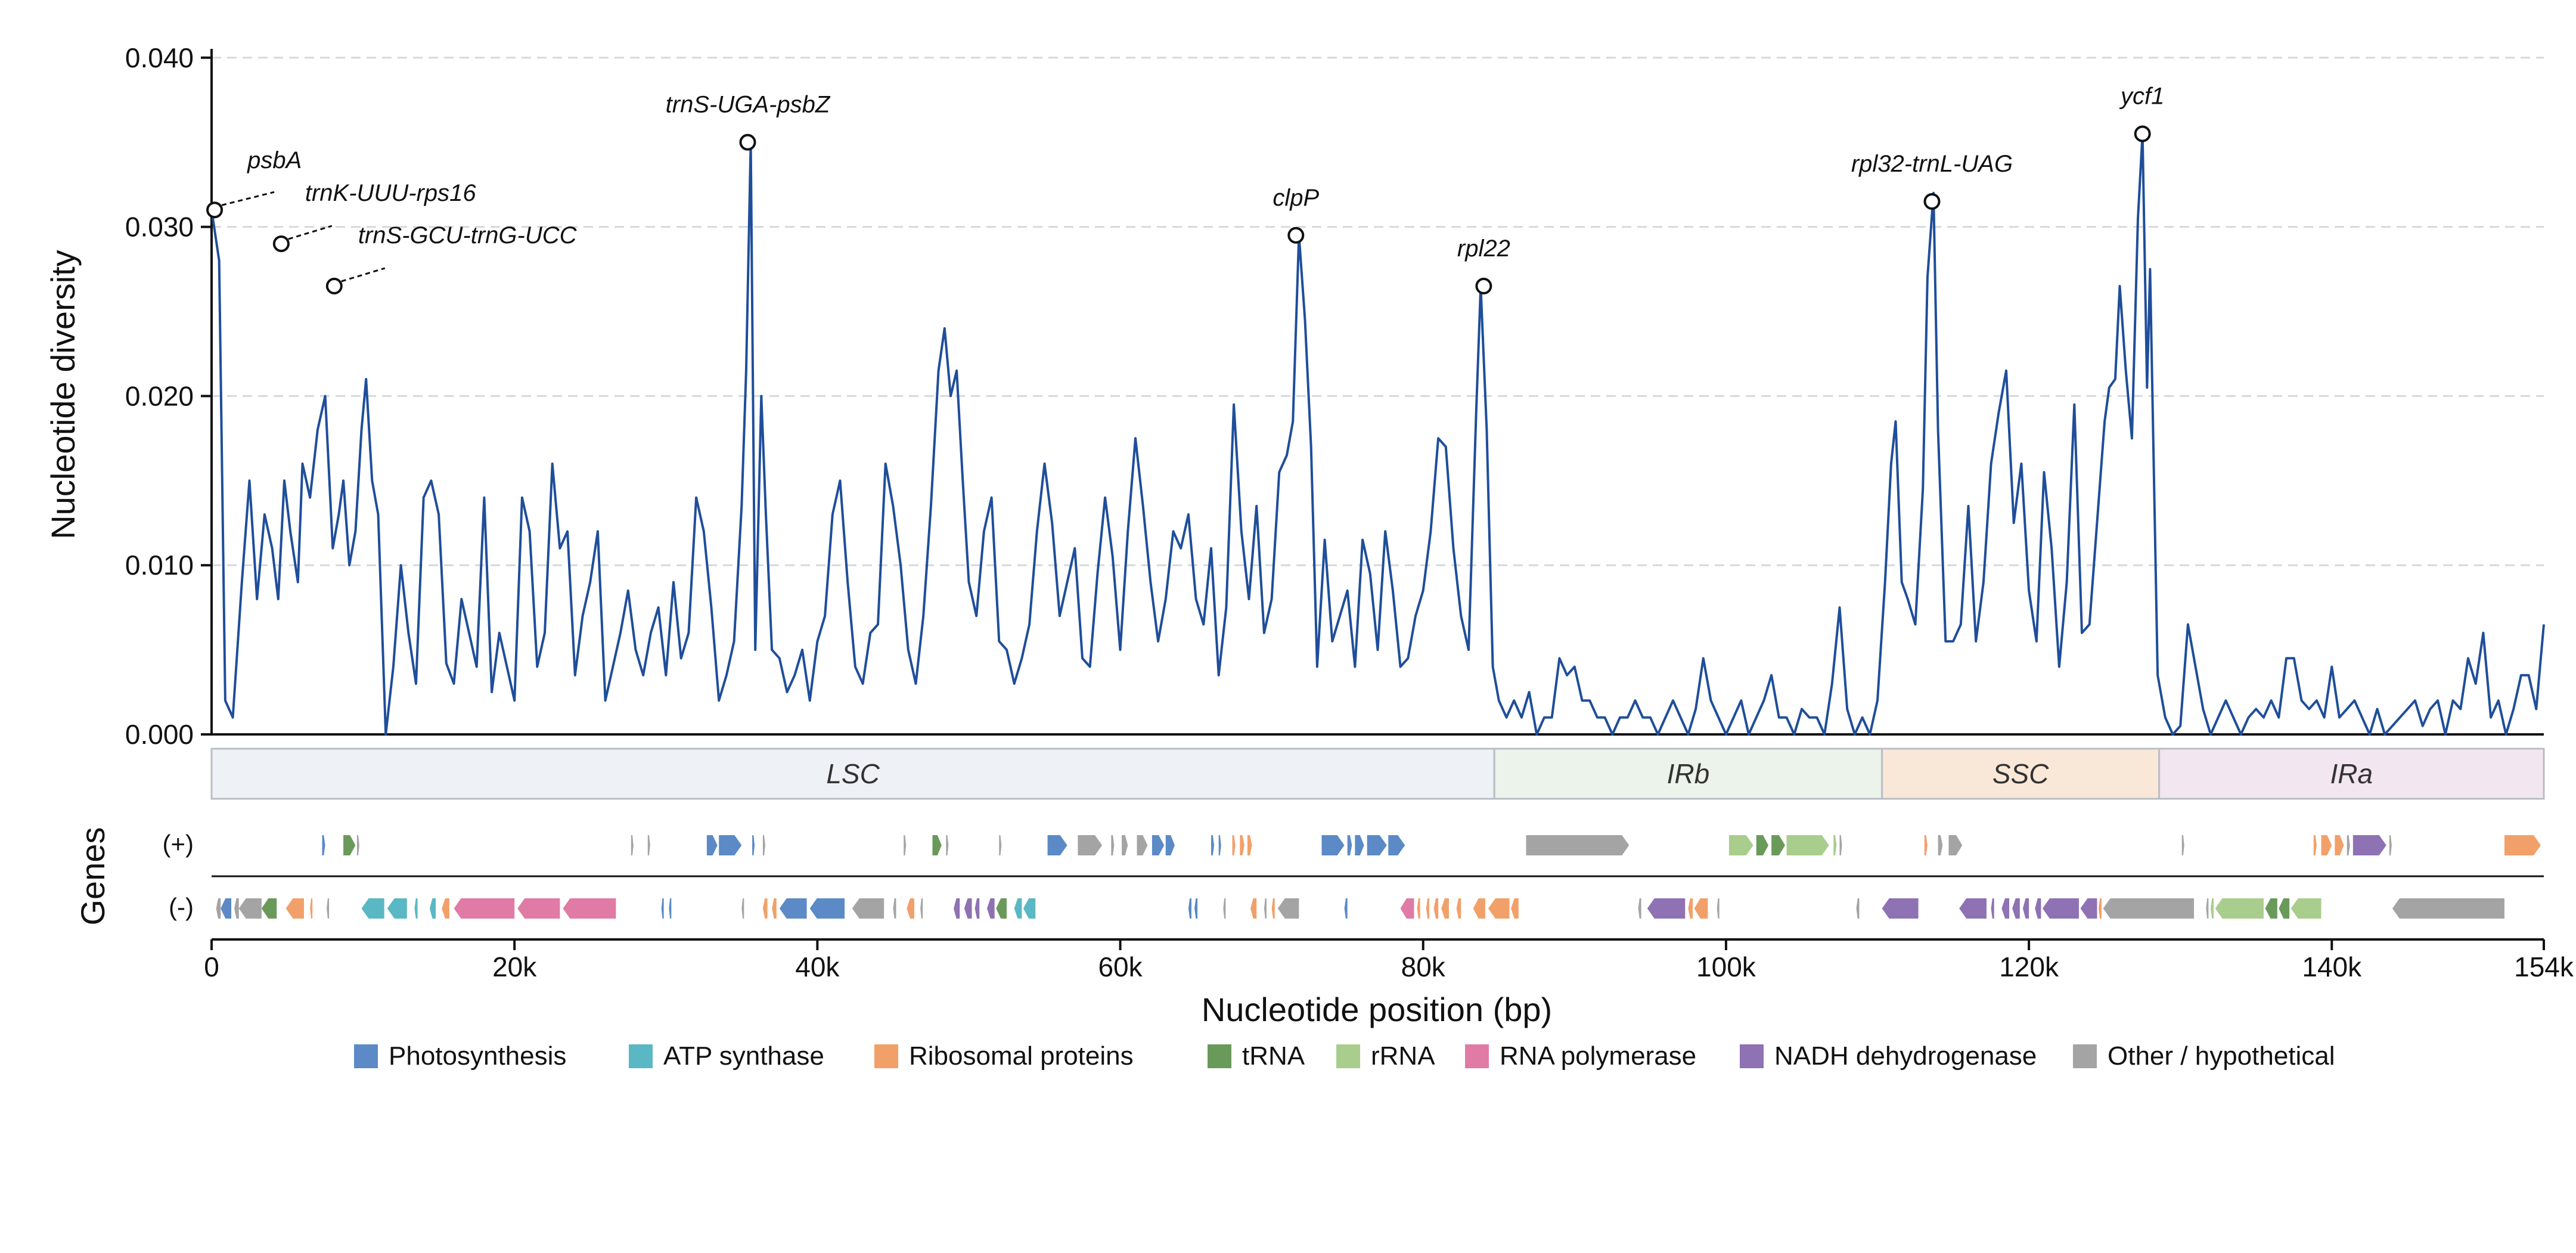 Image resolution: width=2576 pixels, height=1253 pixels. I want to click on region-label: LSC, so click(853, 773).